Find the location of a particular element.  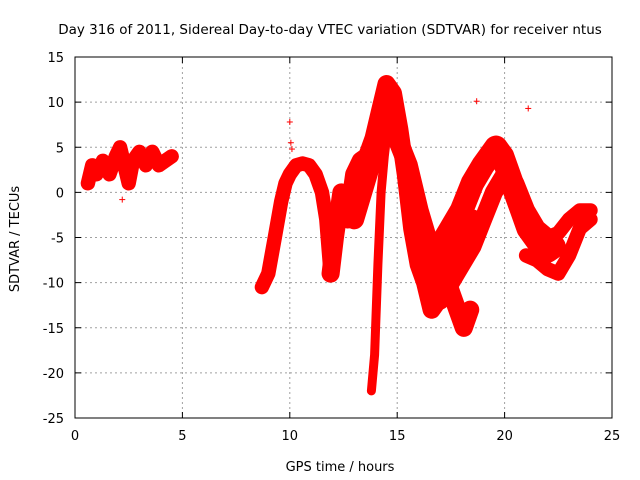

data-band-seg6 is located at coordinates (491, 201).